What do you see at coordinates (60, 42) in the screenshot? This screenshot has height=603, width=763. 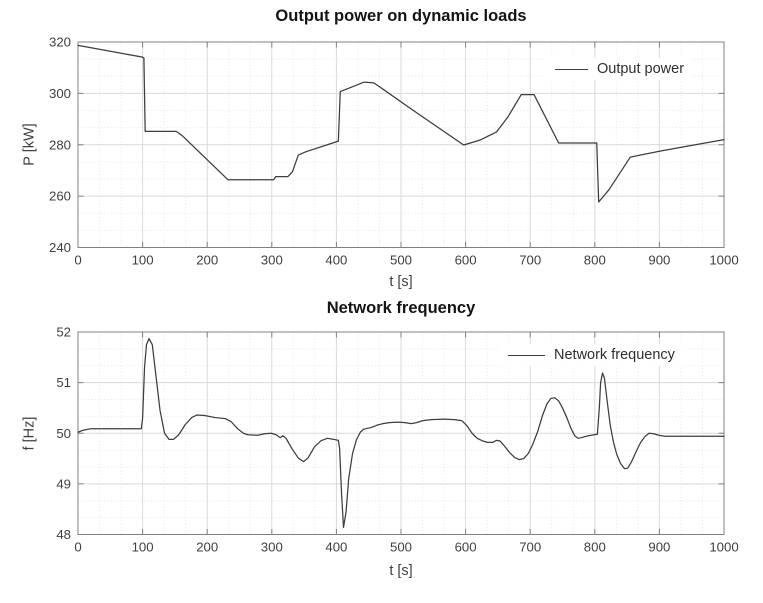 I see `y-tick-label: 320` at bounding box center [60, 42].